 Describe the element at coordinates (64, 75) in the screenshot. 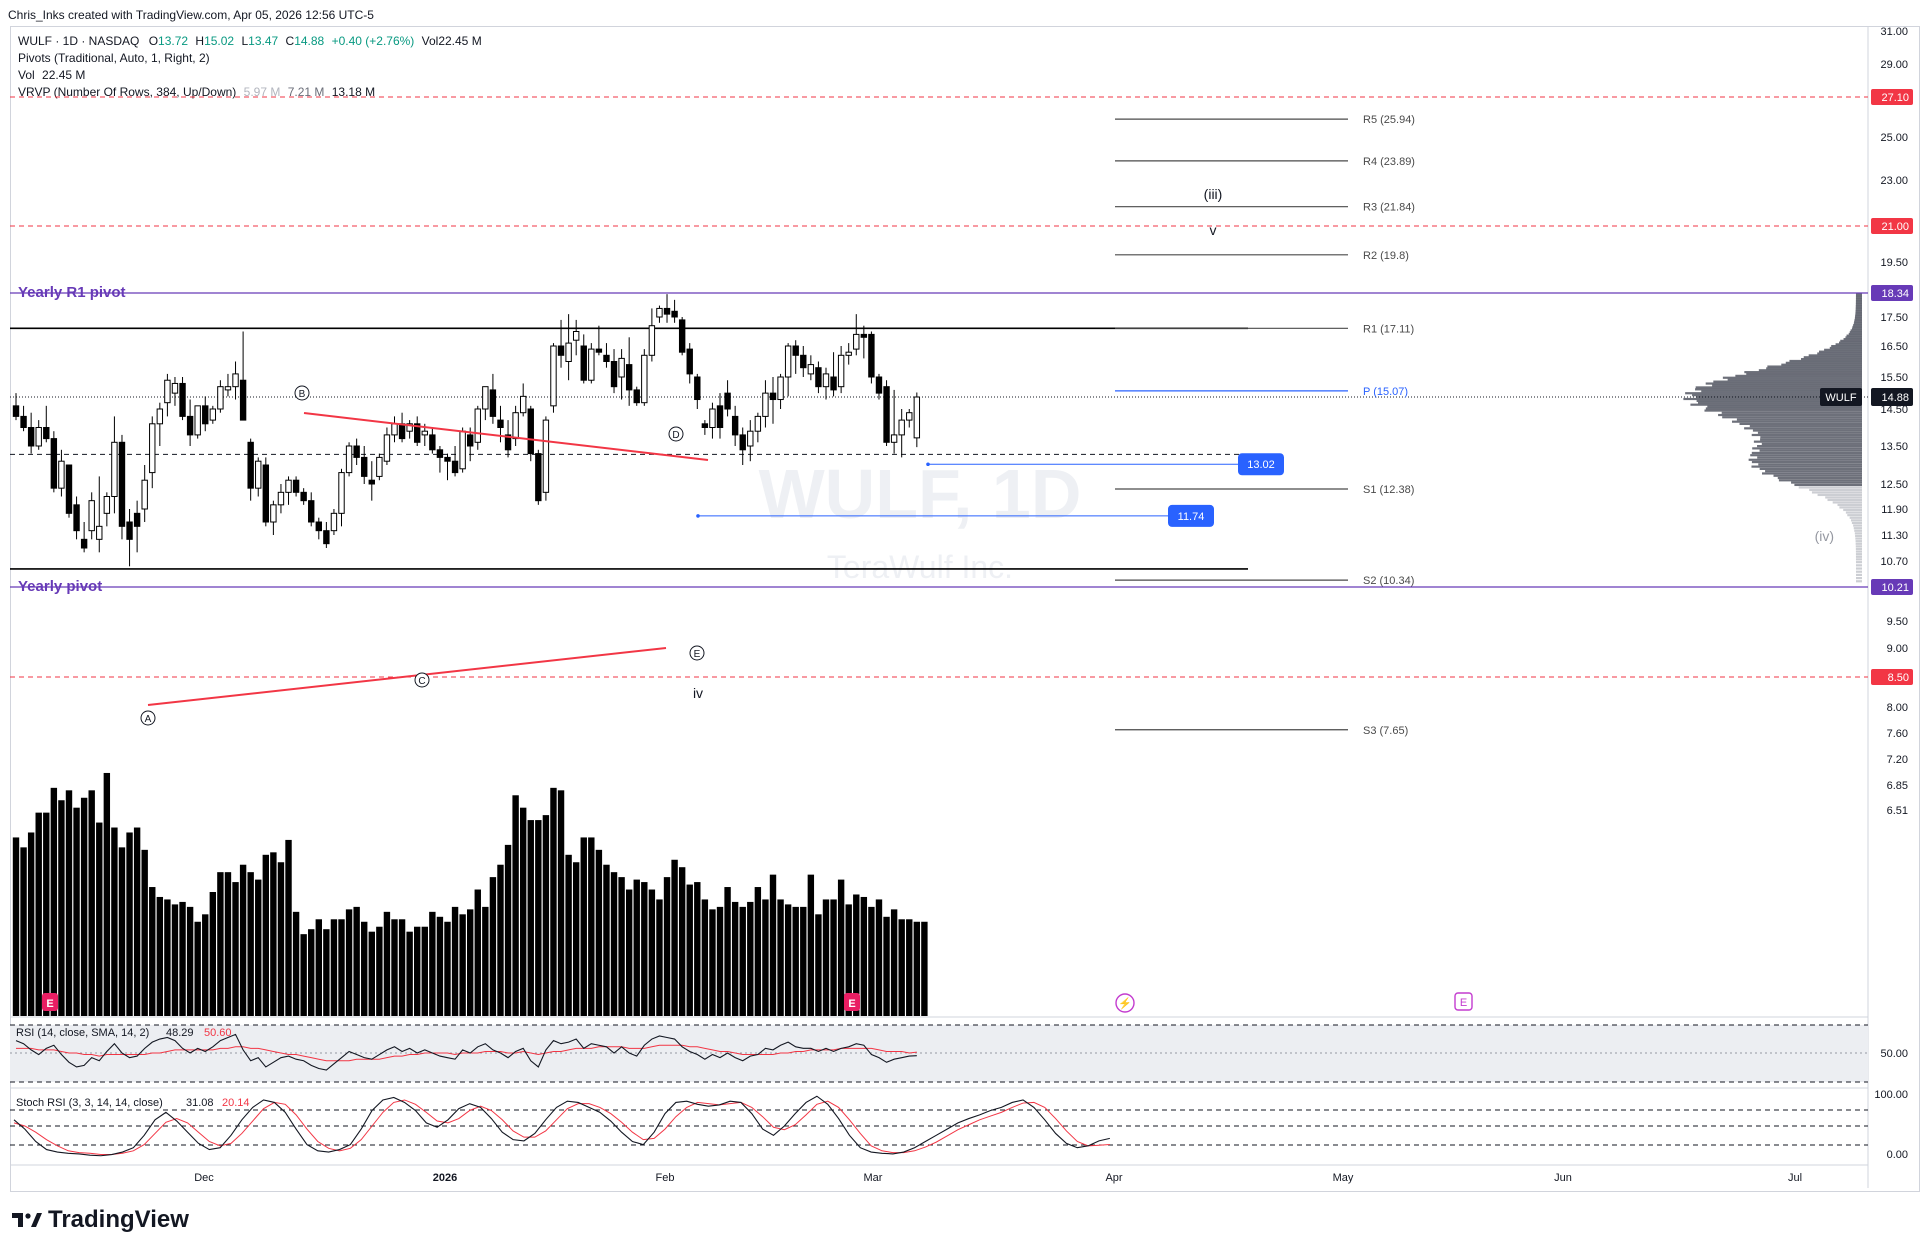

I see `volume-legend-value: 22.45 M` at that location.